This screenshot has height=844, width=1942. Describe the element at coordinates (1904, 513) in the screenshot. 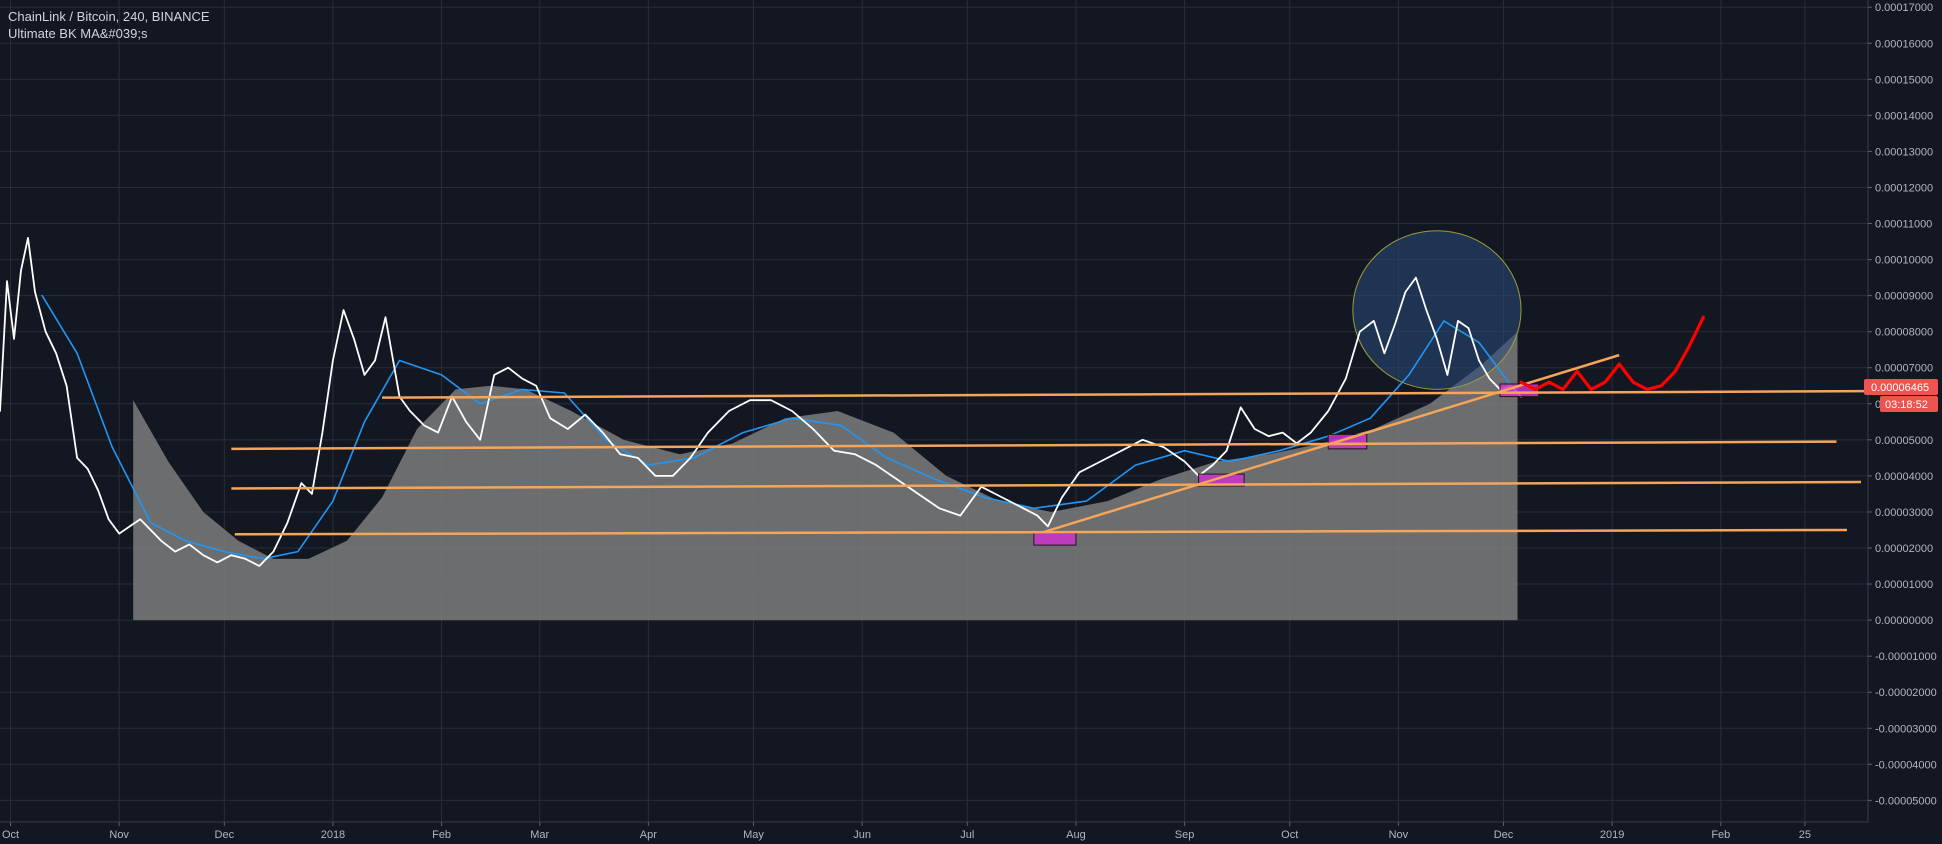

I see `price-axis-label: 0.00003000` at that location.